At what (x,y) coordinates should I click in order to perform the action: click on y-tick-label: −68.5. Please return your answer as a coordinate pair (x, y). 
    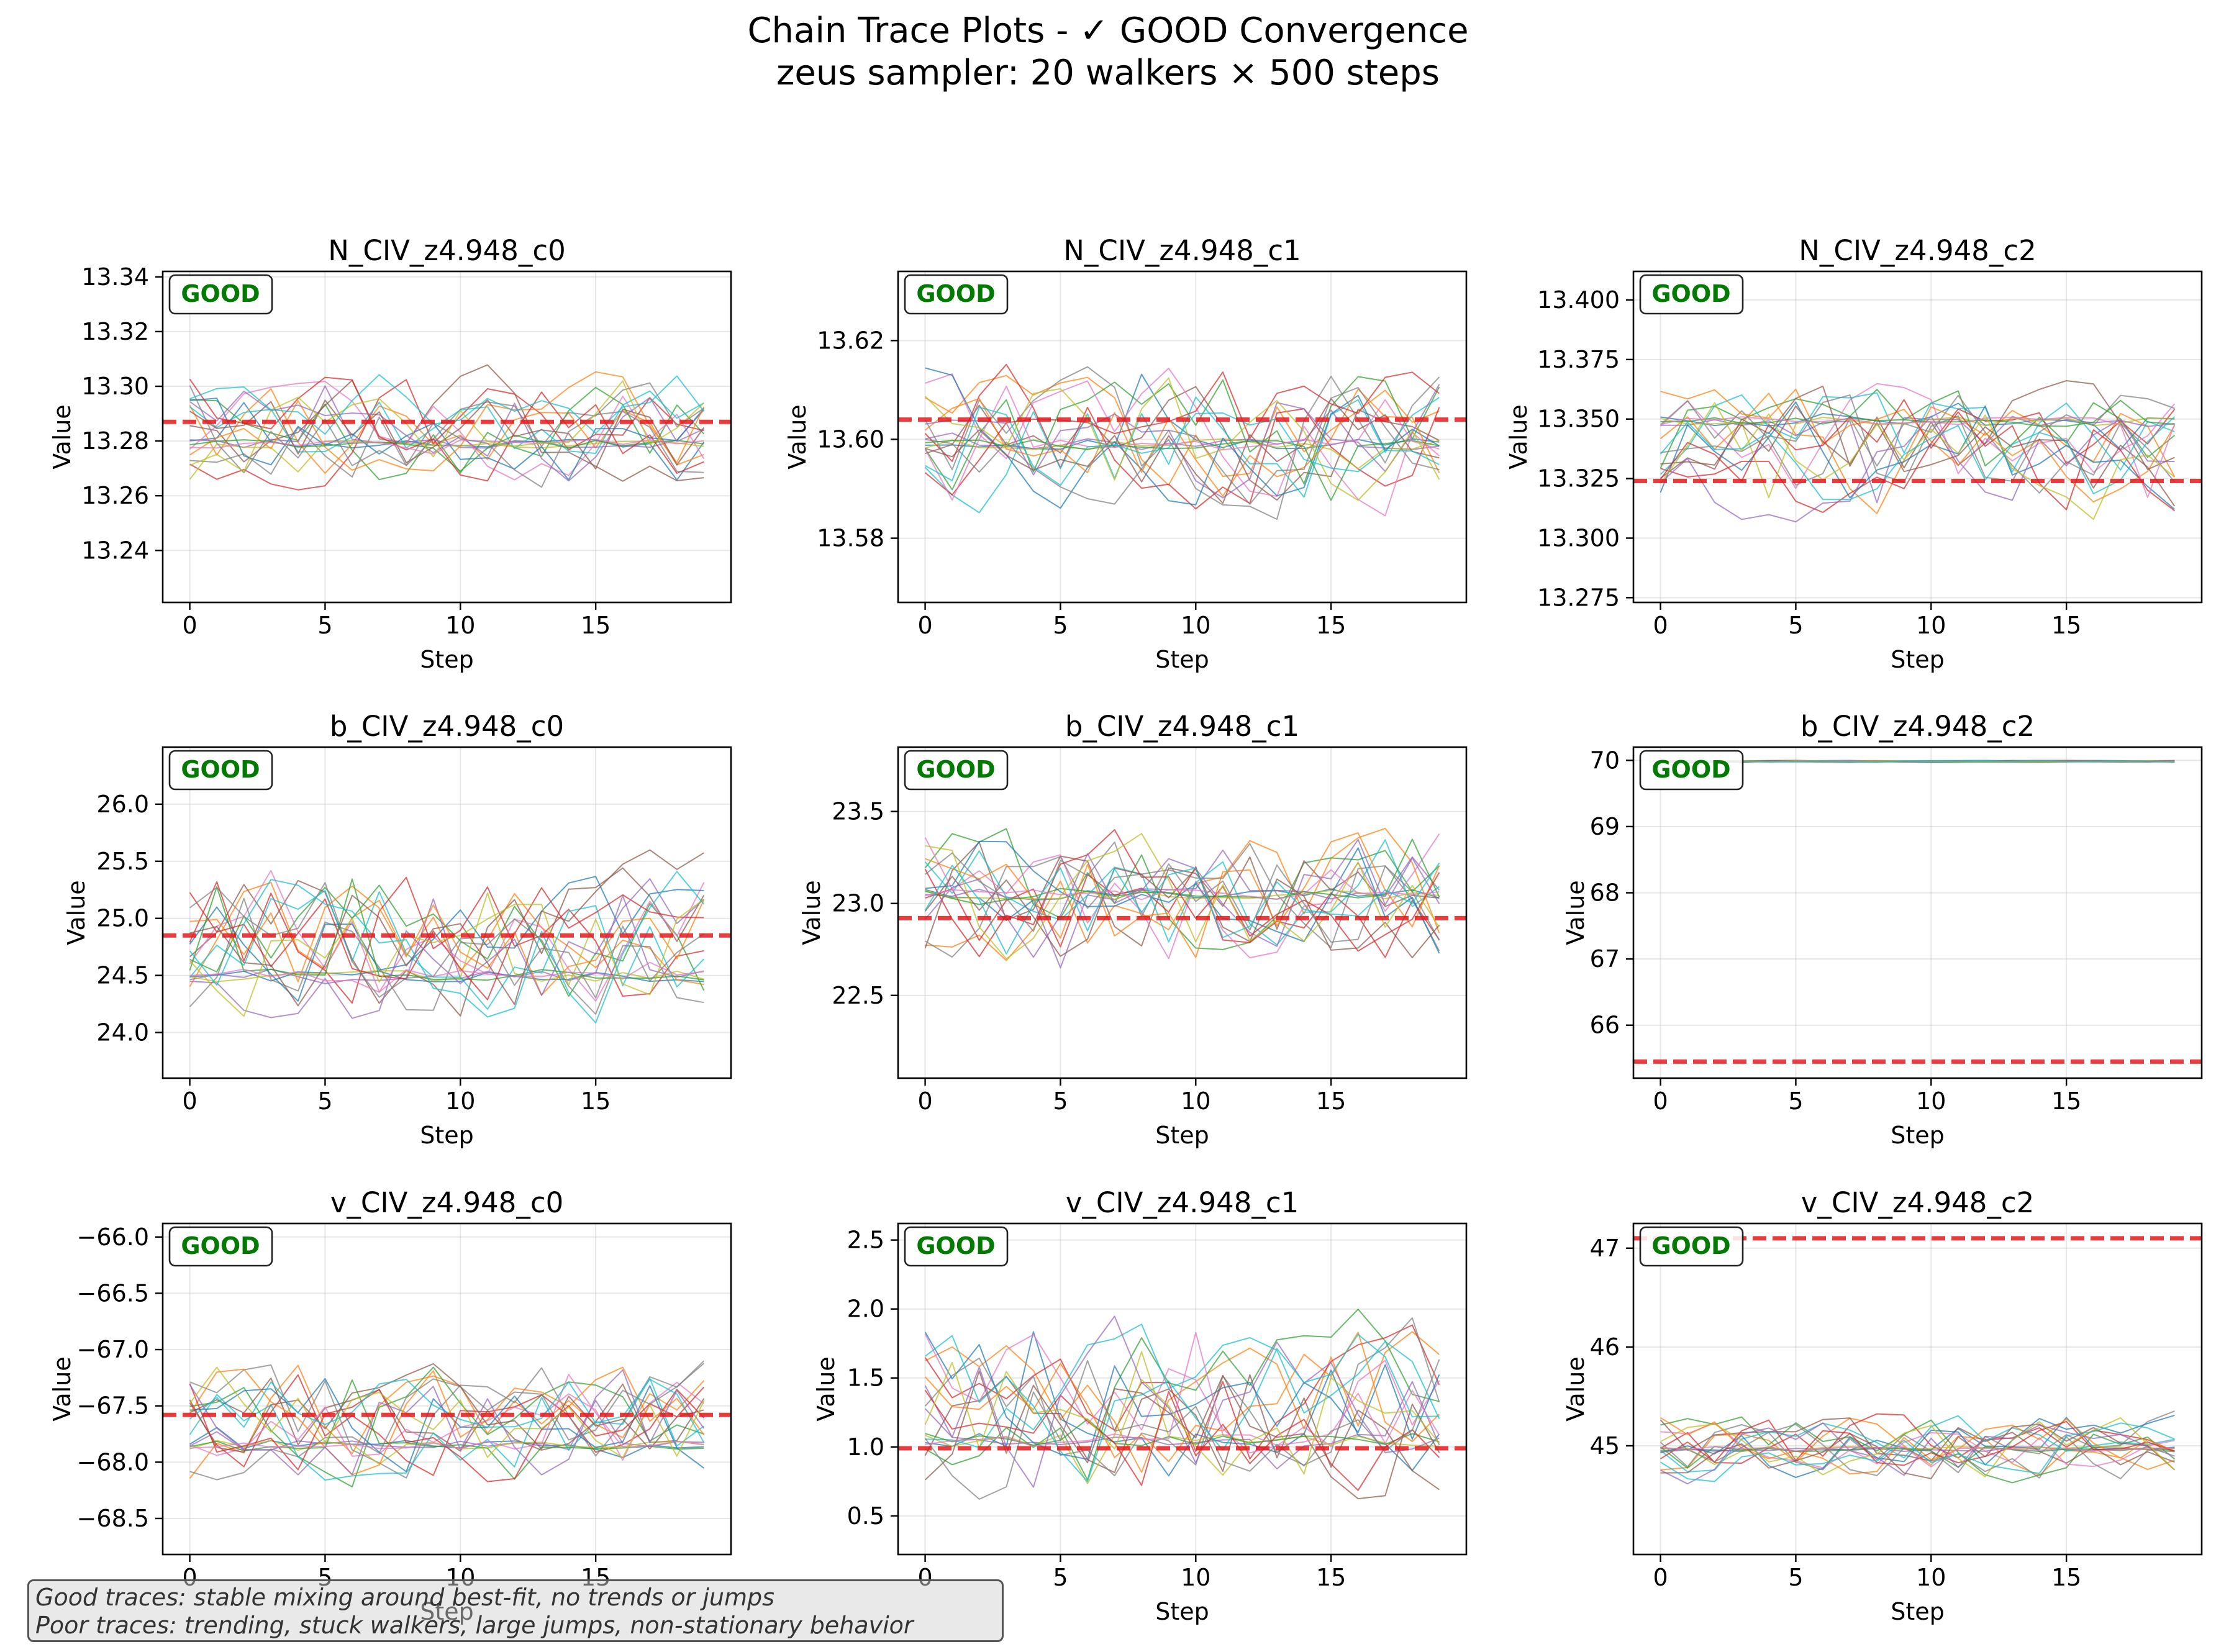
    Looking at the image, I should click on (113, 1518).